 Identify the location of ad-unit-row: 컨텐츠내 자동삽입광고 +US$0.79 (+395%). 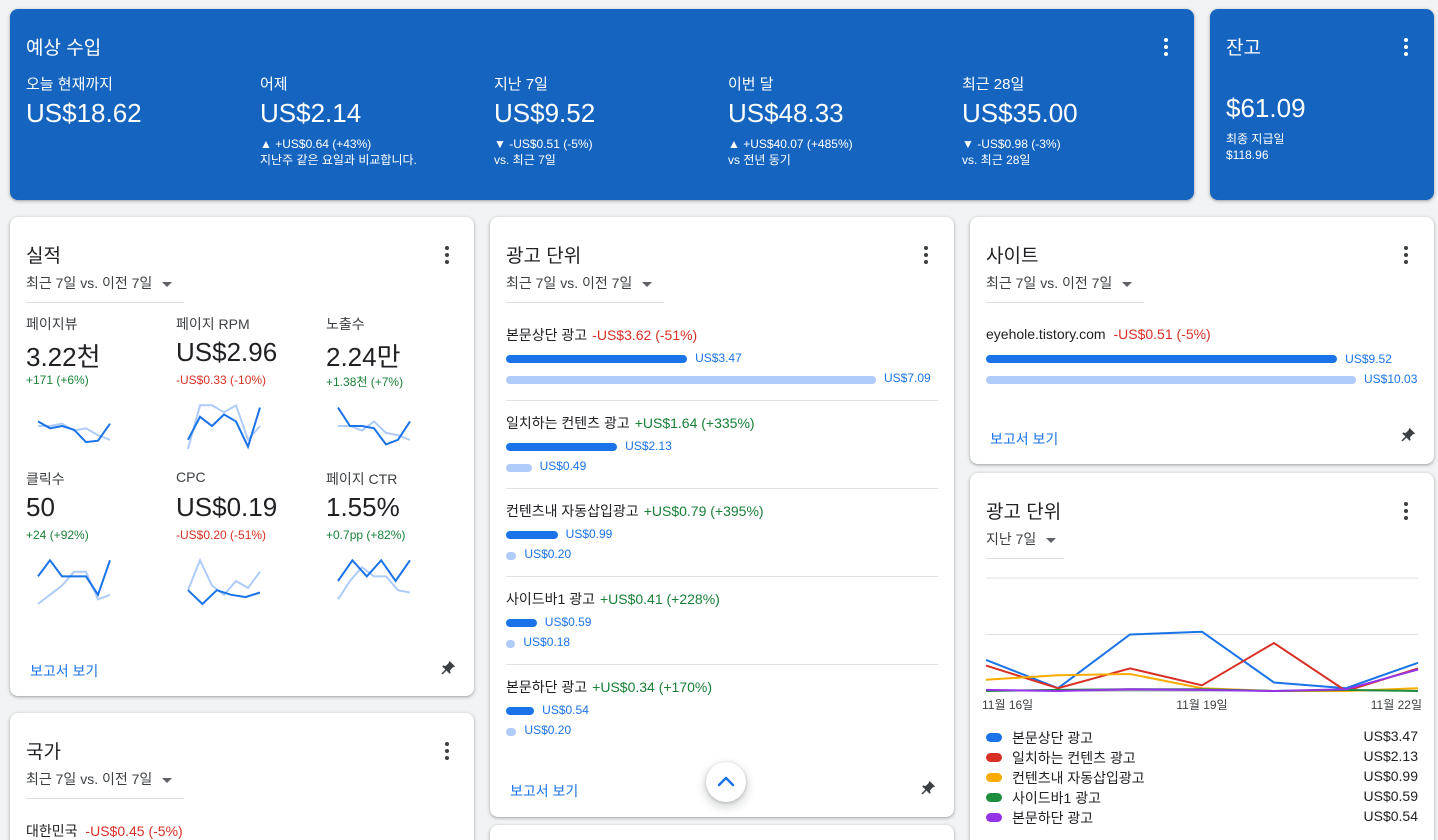
(722, 511).